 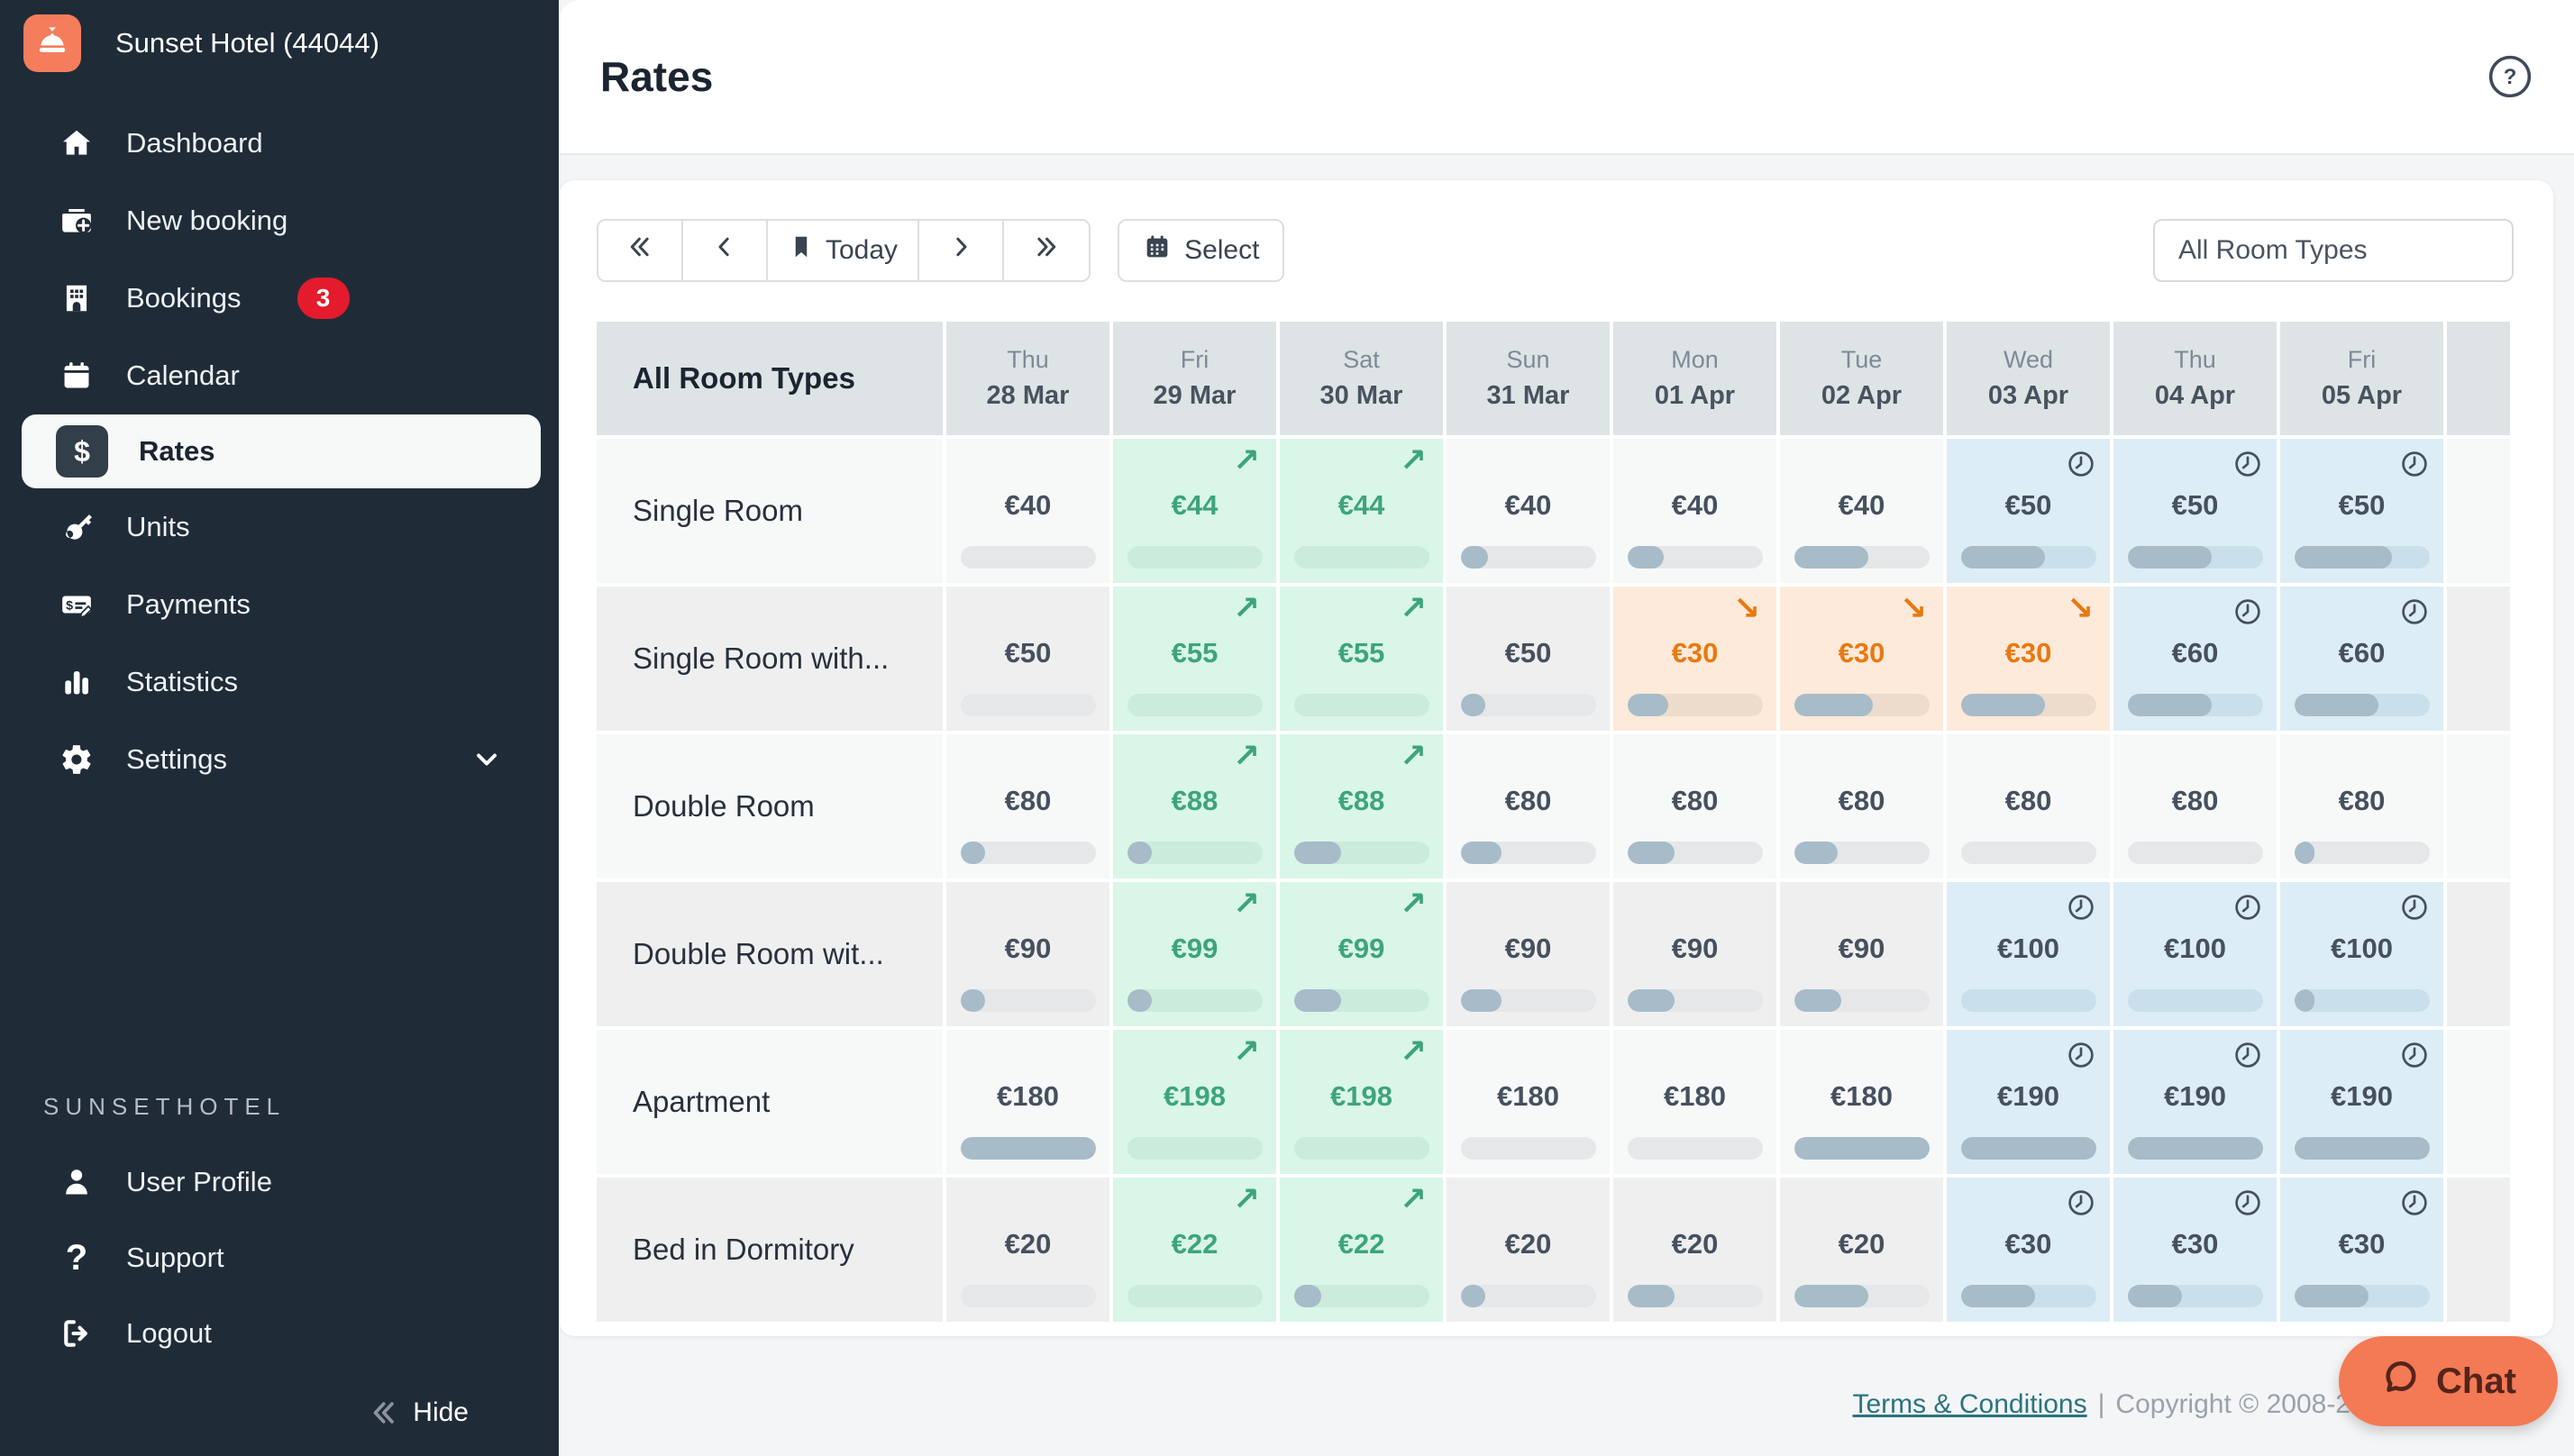 I want to click on room-type-label: Apartment, so click(x=770, y=1102).